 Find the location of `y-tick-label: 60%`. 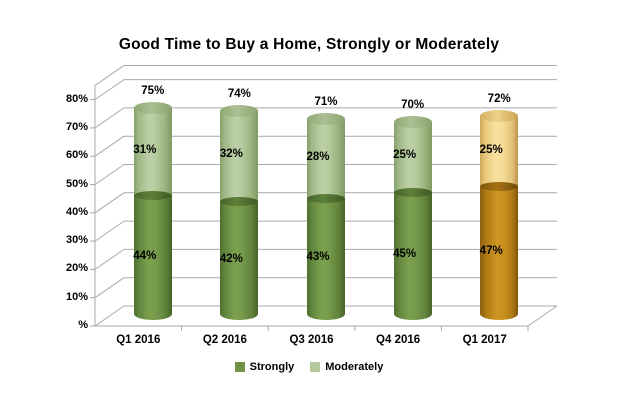

y-tick-label: 60% is located at coordinates (76, 155).